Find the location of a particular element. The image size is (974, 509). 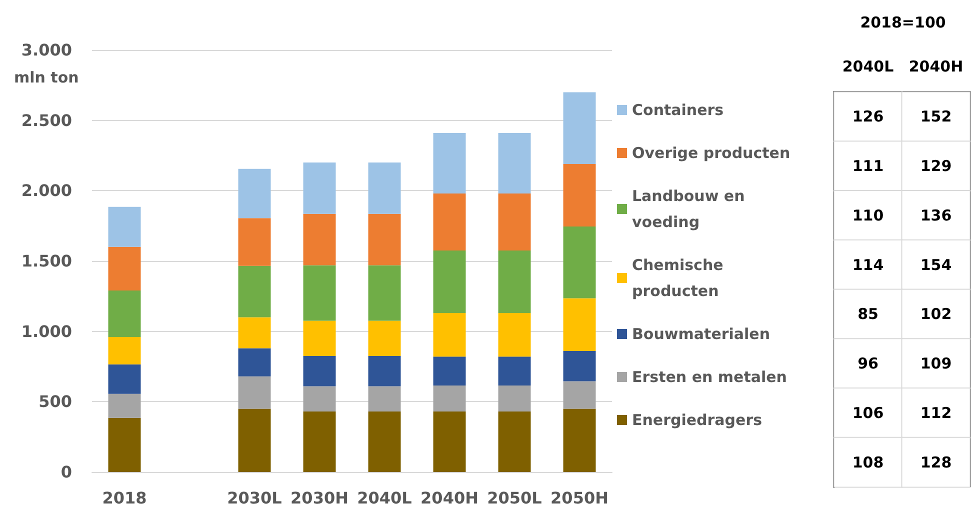

y-tick-label: 500 is located at coordinates (55, 402).